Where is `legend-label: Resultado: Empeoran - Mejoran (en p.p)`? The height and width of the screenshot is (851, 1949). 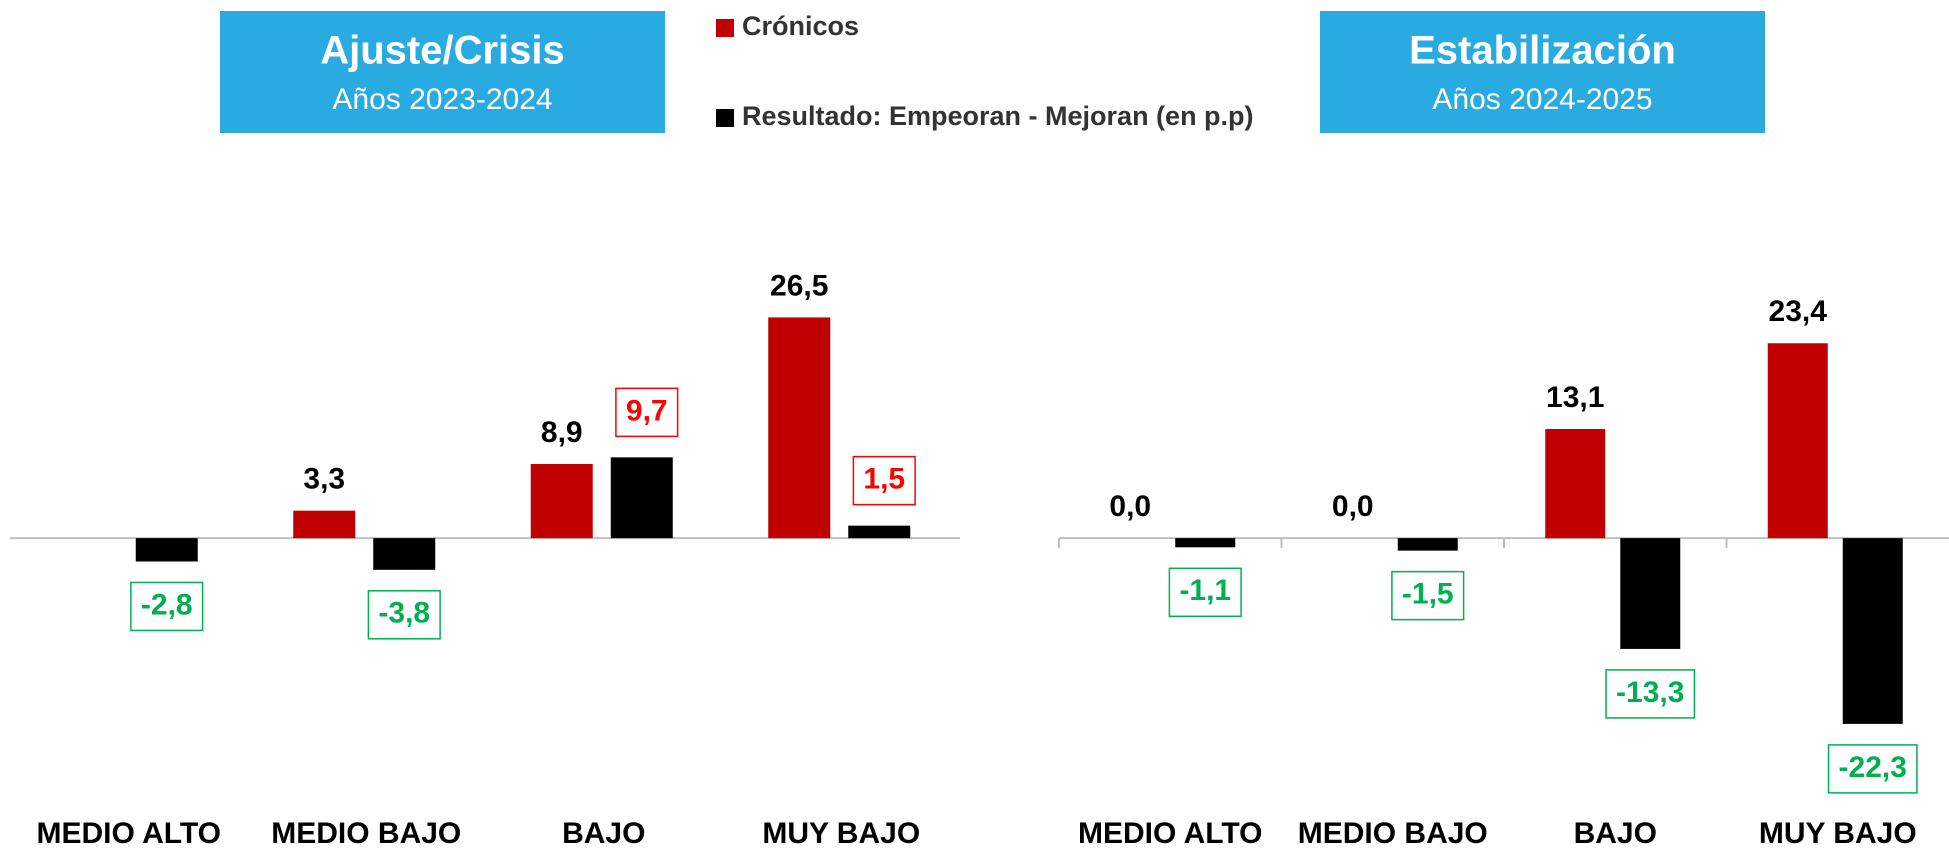
legend-label: Resultado: Empeoran - Mejoran (en p.p) is located at coordinates (998, 116).